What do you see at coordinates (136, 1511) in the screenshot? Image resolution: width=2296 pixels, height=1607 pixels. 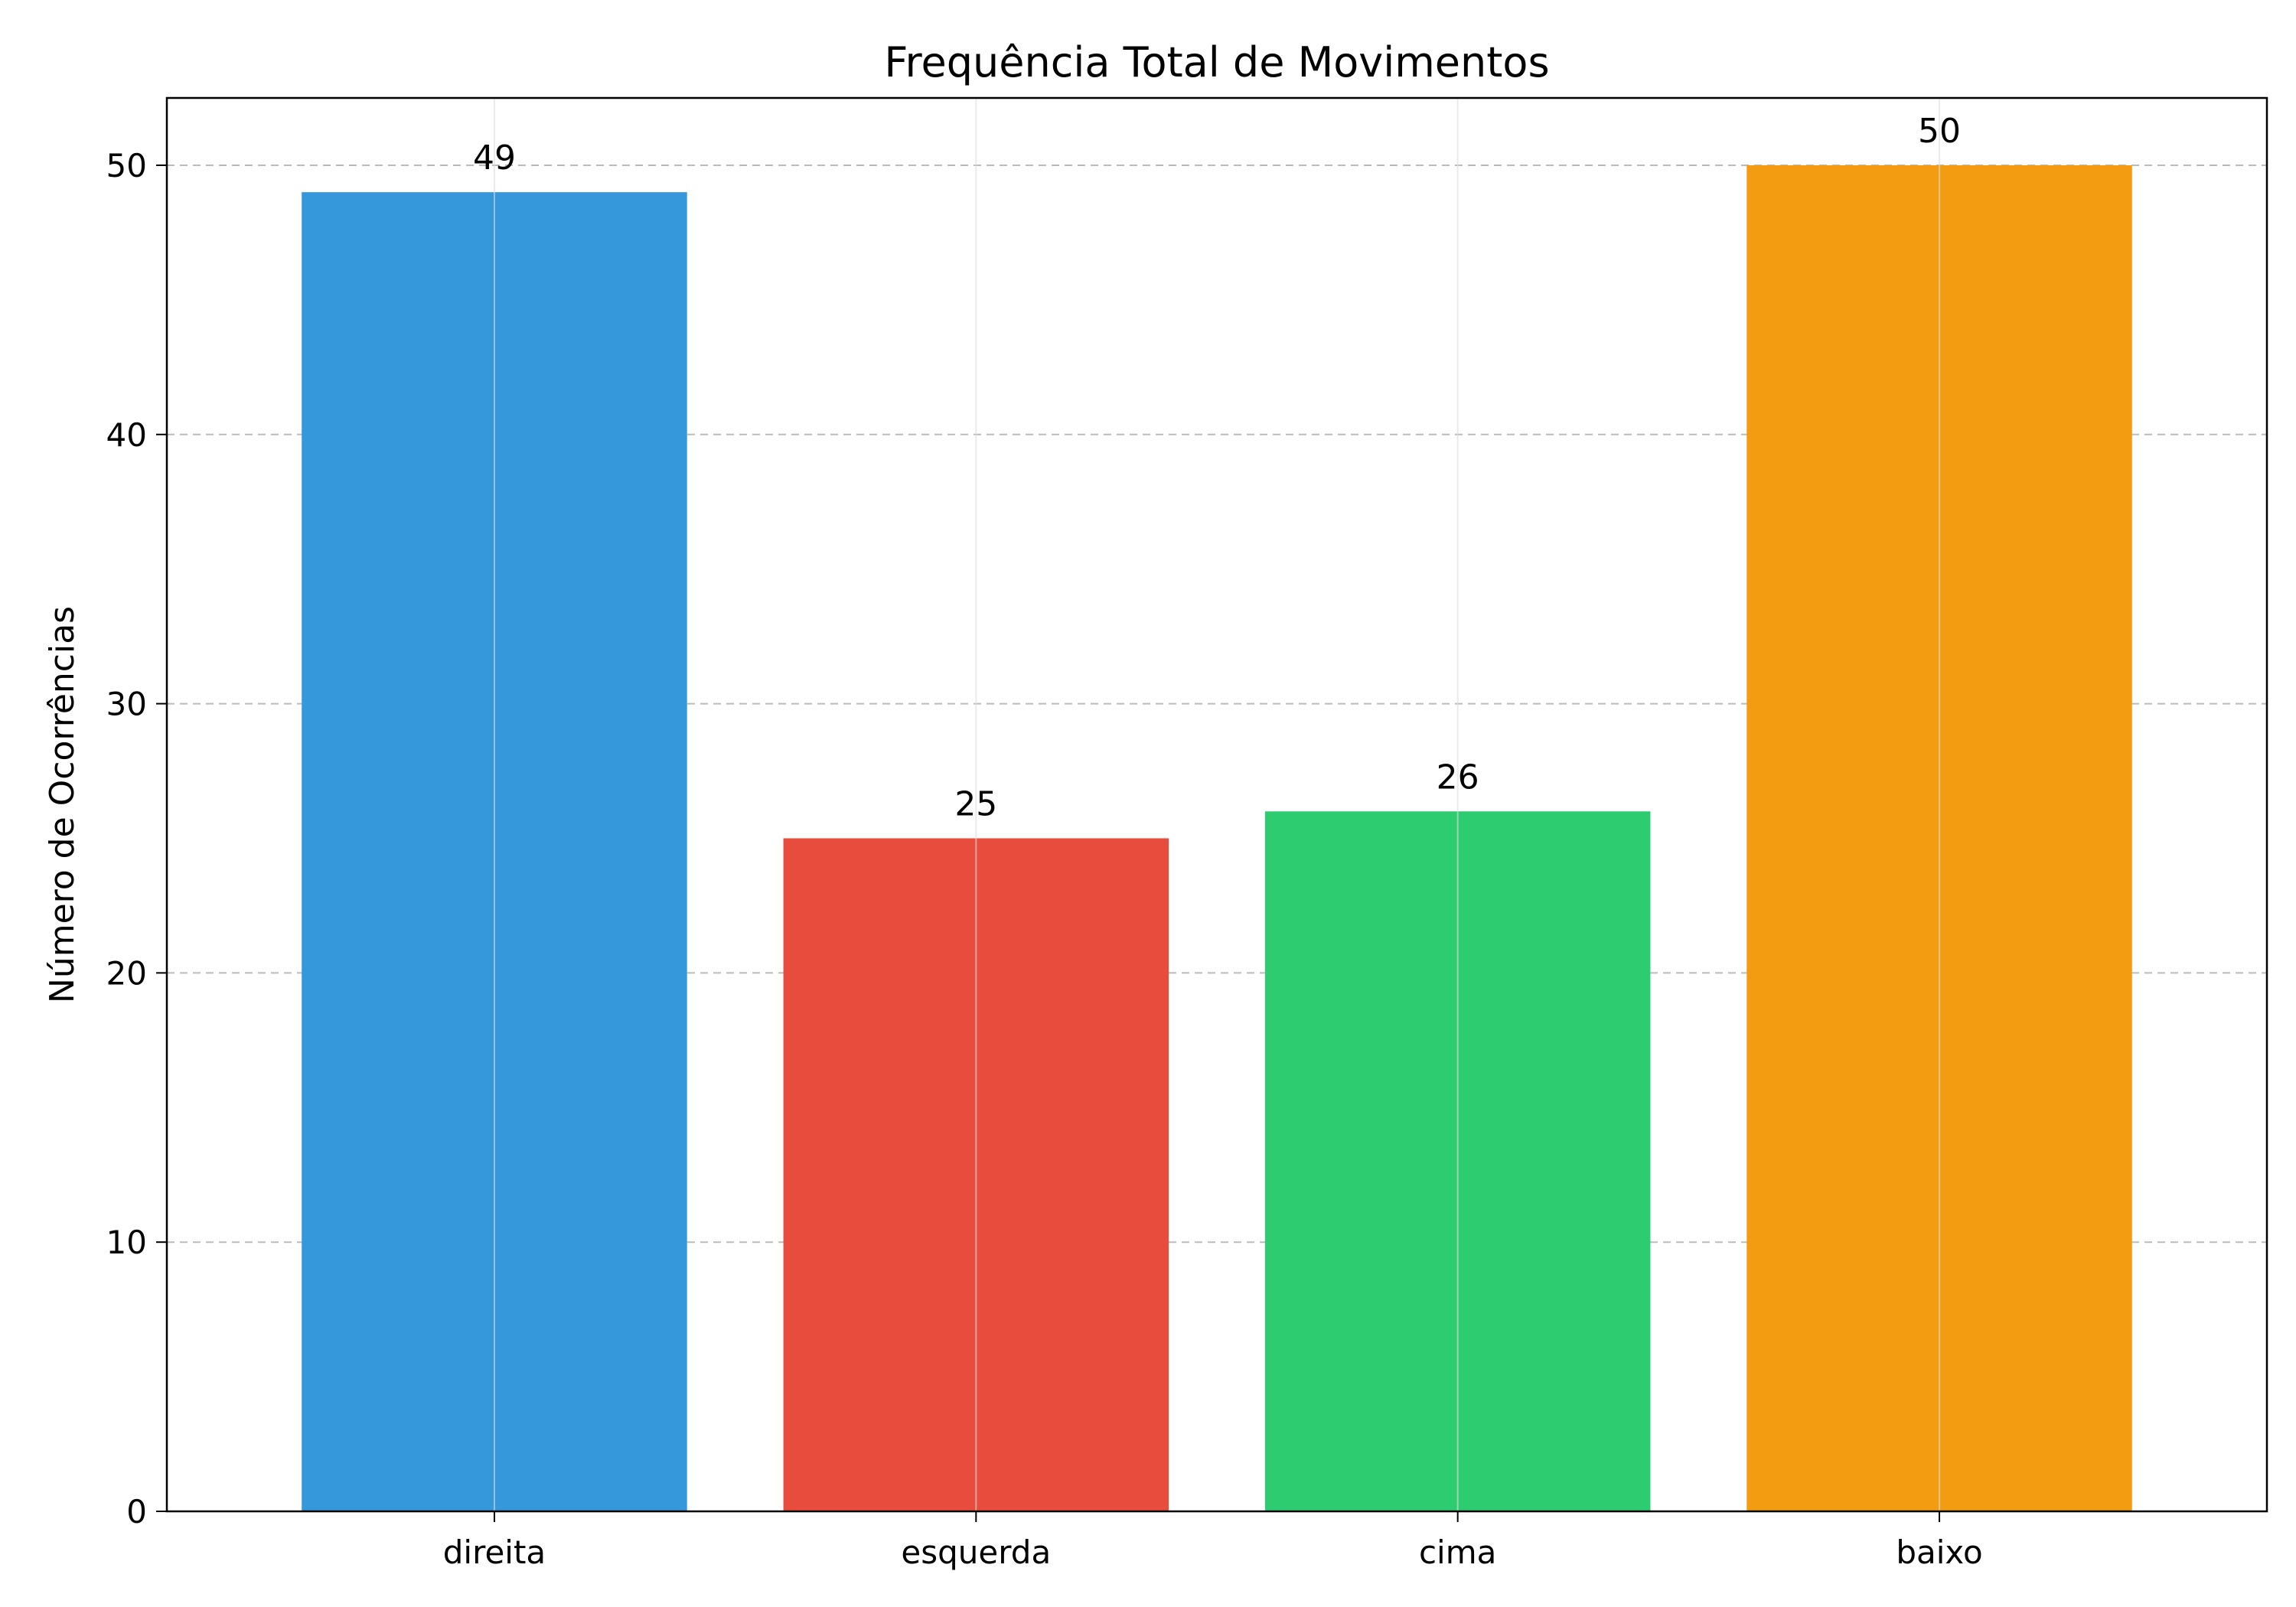 I see `y-tick-label: 0` at bounding box center [136, 1511].